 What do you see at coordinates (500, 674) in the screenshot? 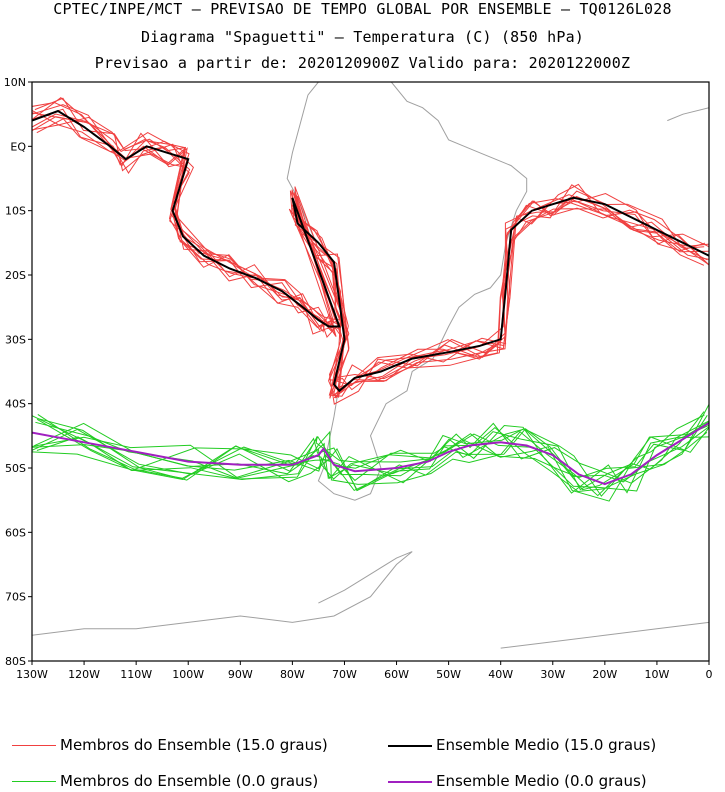
I see `x-tick-label: 40W` at bounding box center [500, 674].